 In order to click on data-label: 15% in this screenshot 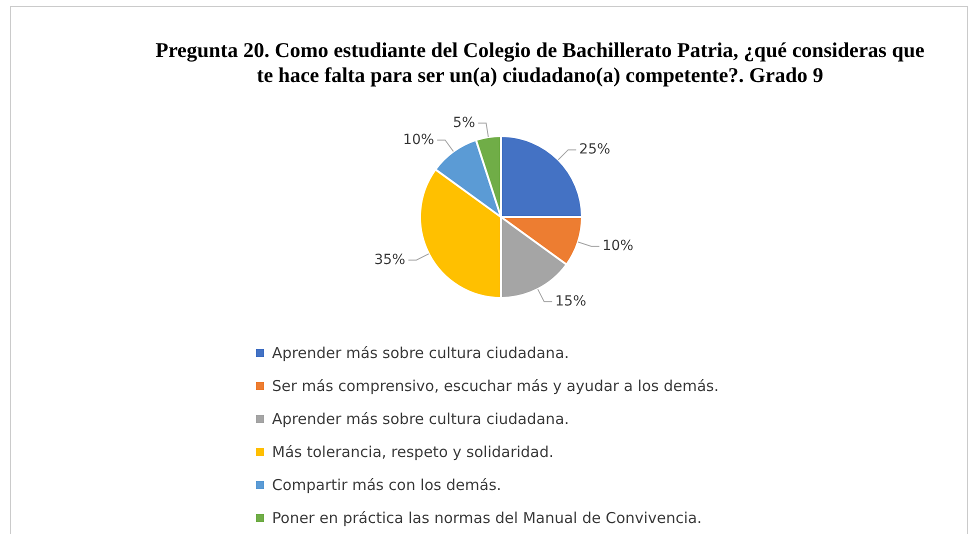, I will do `click(570, 301)`.